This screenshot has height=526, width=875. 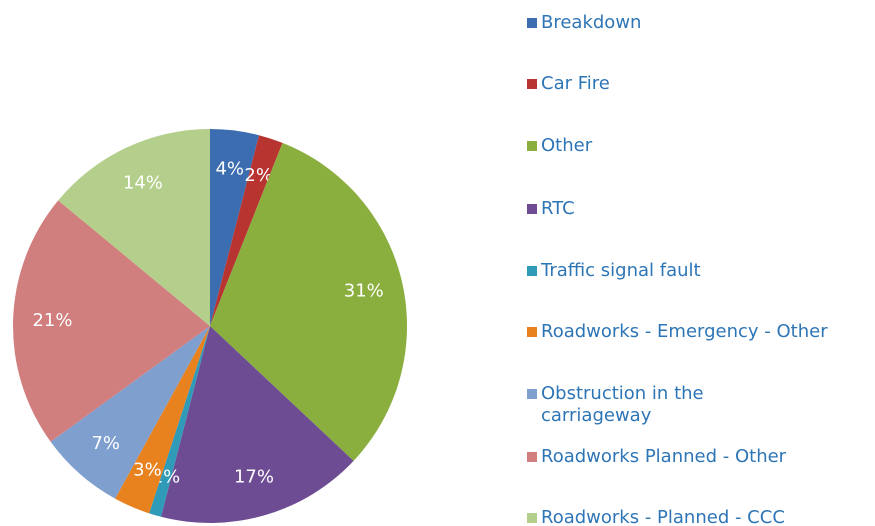 I want to click on data-label: 17%, so click(x=254, y=476).